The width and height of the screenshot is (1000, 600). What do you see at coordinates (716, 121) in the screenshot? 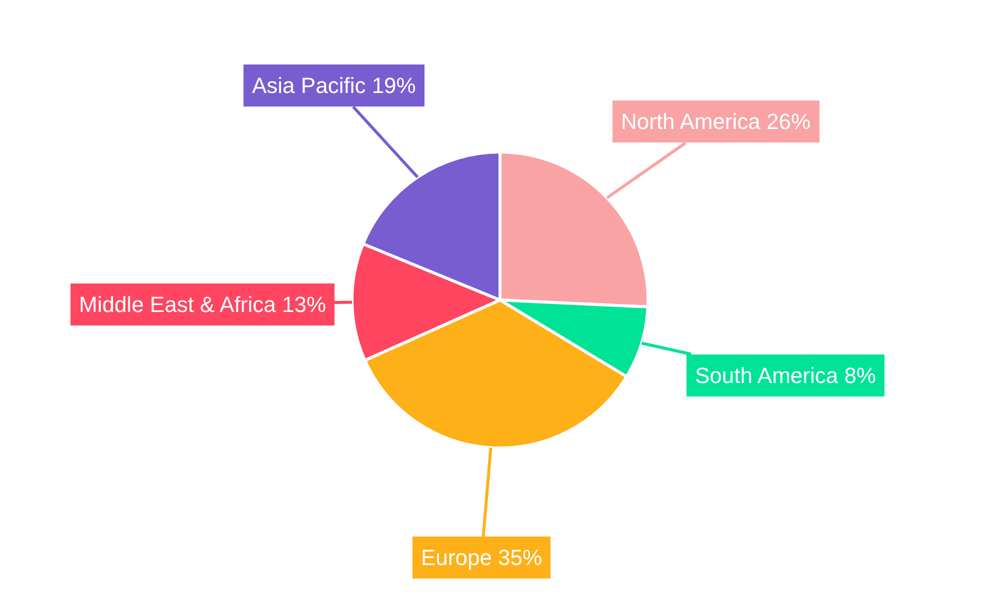
I see `slice-label: North America 26%` at bounding box center [716, 121].